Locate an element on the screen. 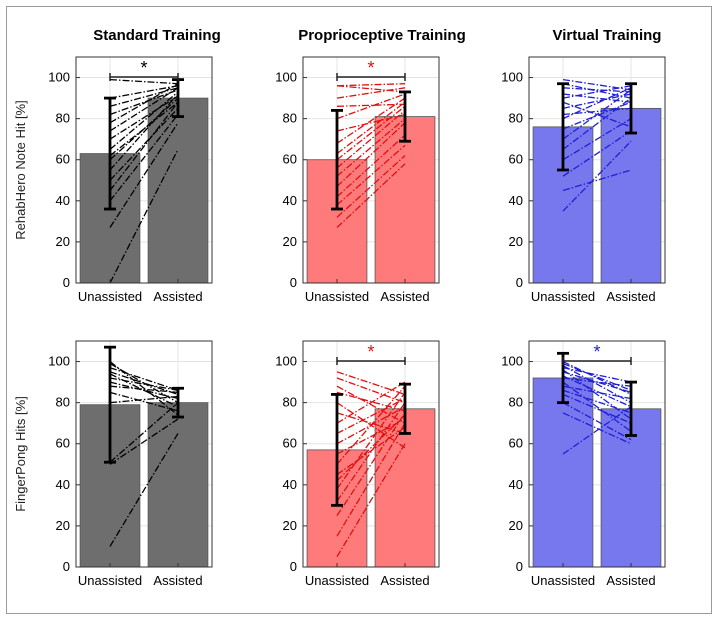  x-tick-label-unassisted: Unassisted is located at coordinates (110, 580).